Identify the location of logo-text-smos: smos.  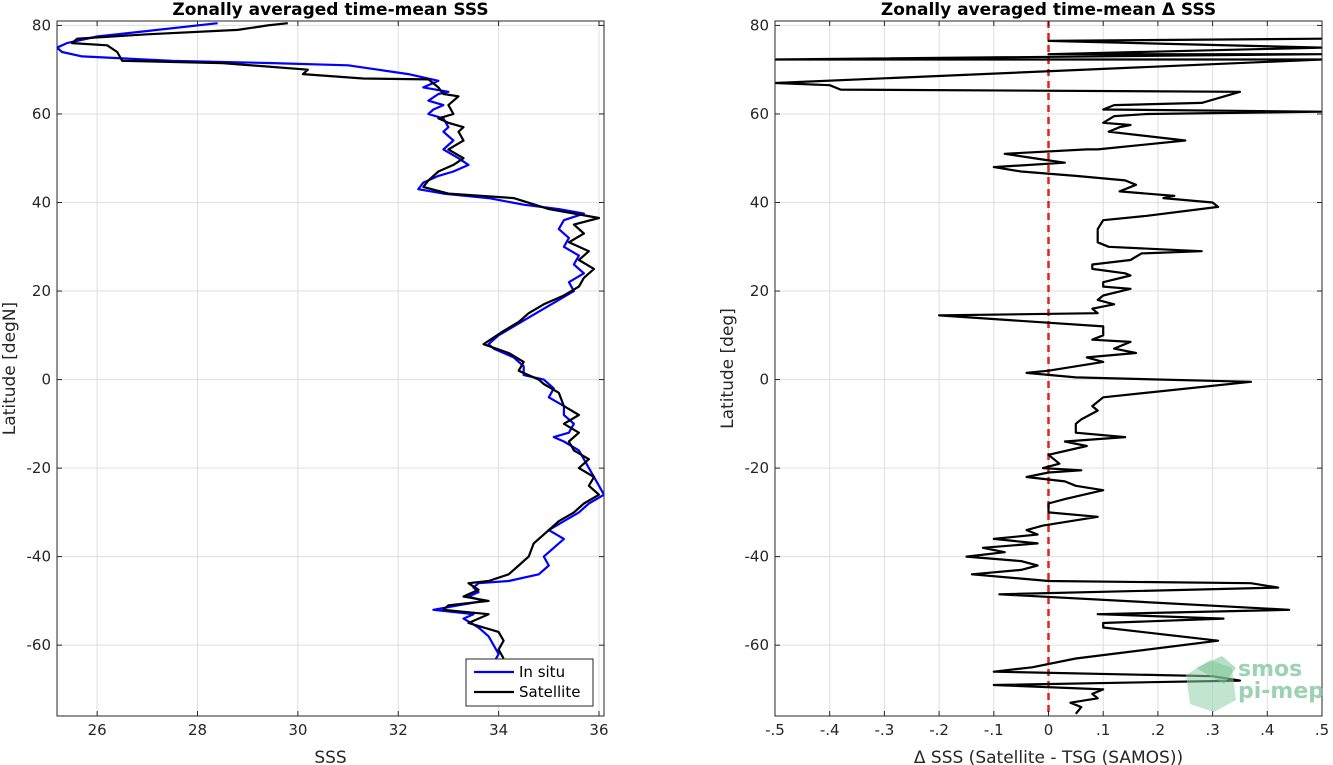
(1270, 669).